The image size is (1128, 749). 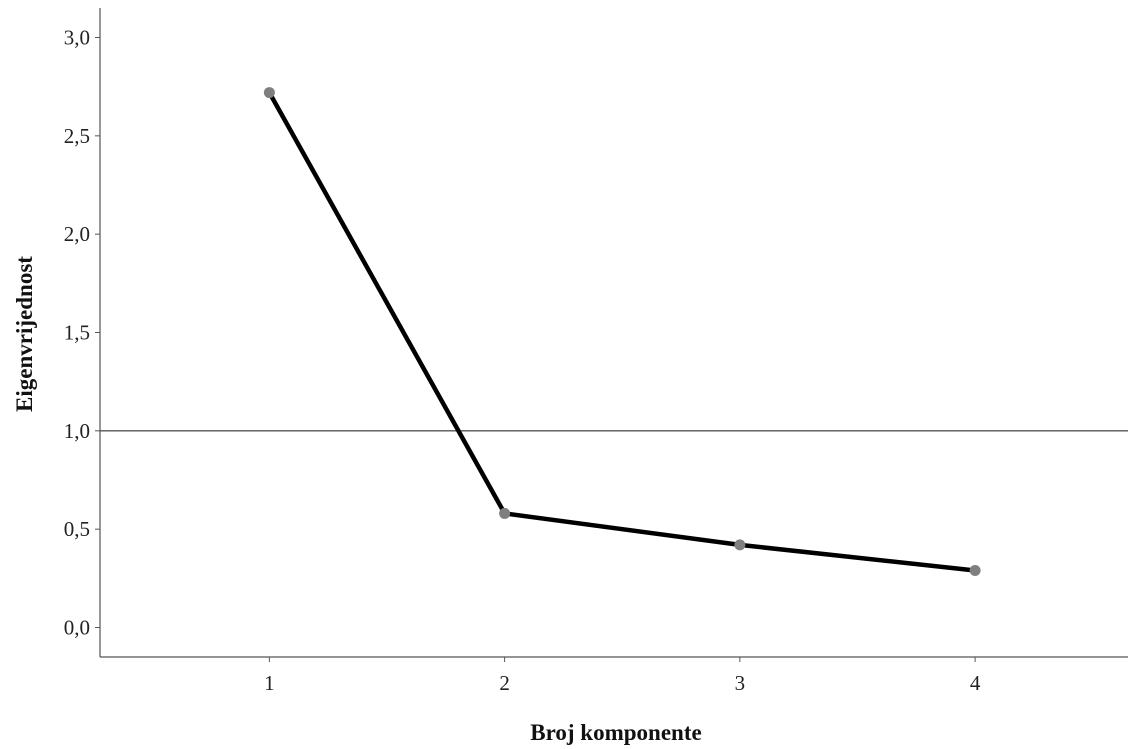 I want to click on y-tick-label: 0,5, so click(x=77, y=529).